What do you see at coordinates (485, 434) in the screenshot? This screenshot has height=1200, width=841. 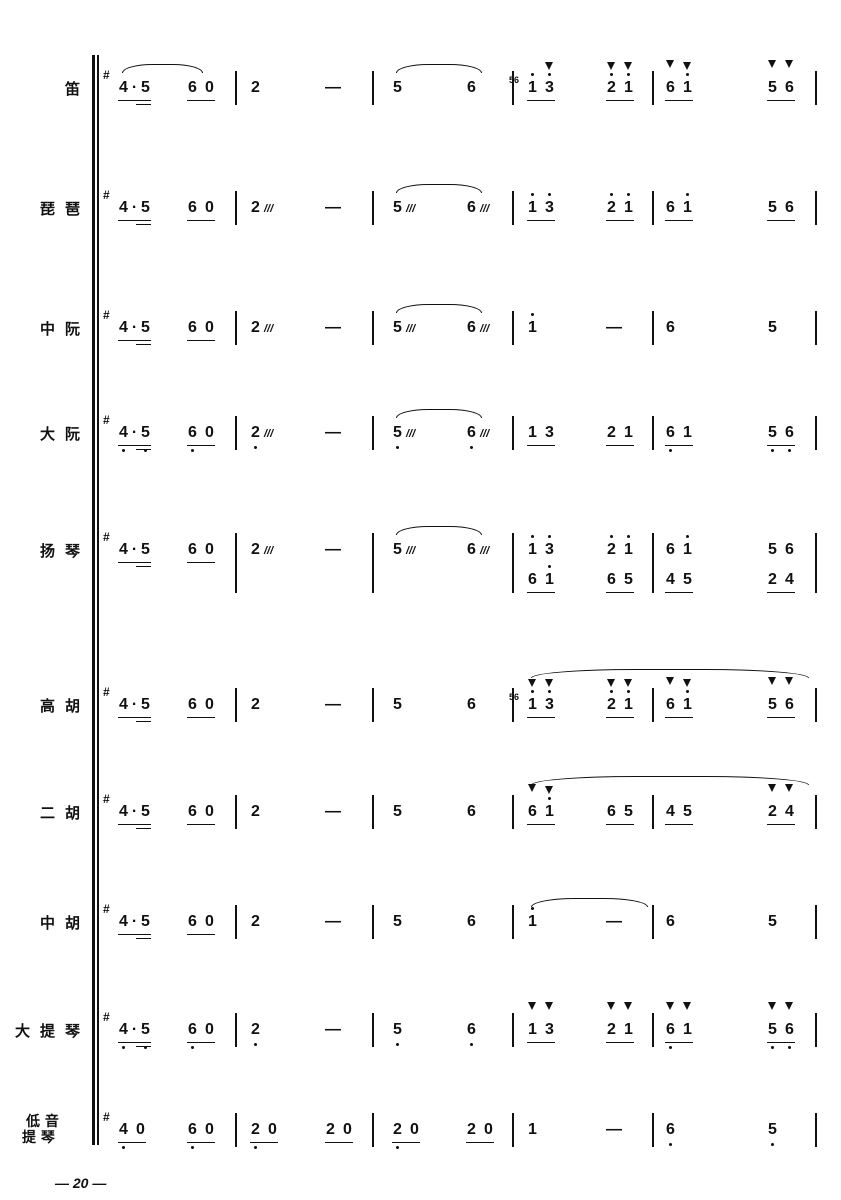 I see `tremolo-mark: ///` at bounding box center [485, 434].